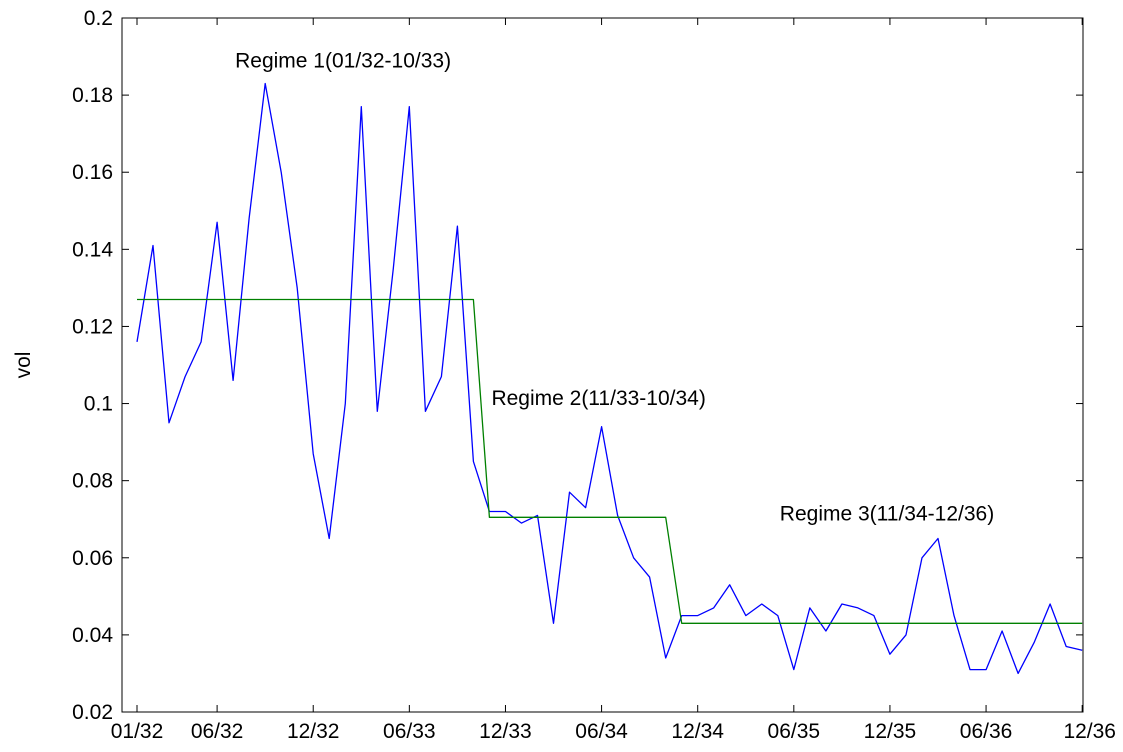 The height and width of the screenshot is (752, 1123). I want to click on y-tick-label: 0.04, so click(92, 635).